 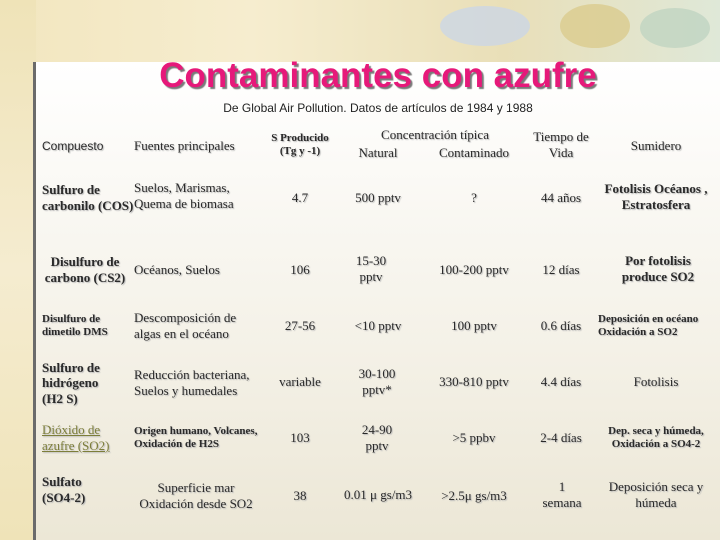 I want to click on row-tiempo: 1 semana, so click(x=562, y=494).